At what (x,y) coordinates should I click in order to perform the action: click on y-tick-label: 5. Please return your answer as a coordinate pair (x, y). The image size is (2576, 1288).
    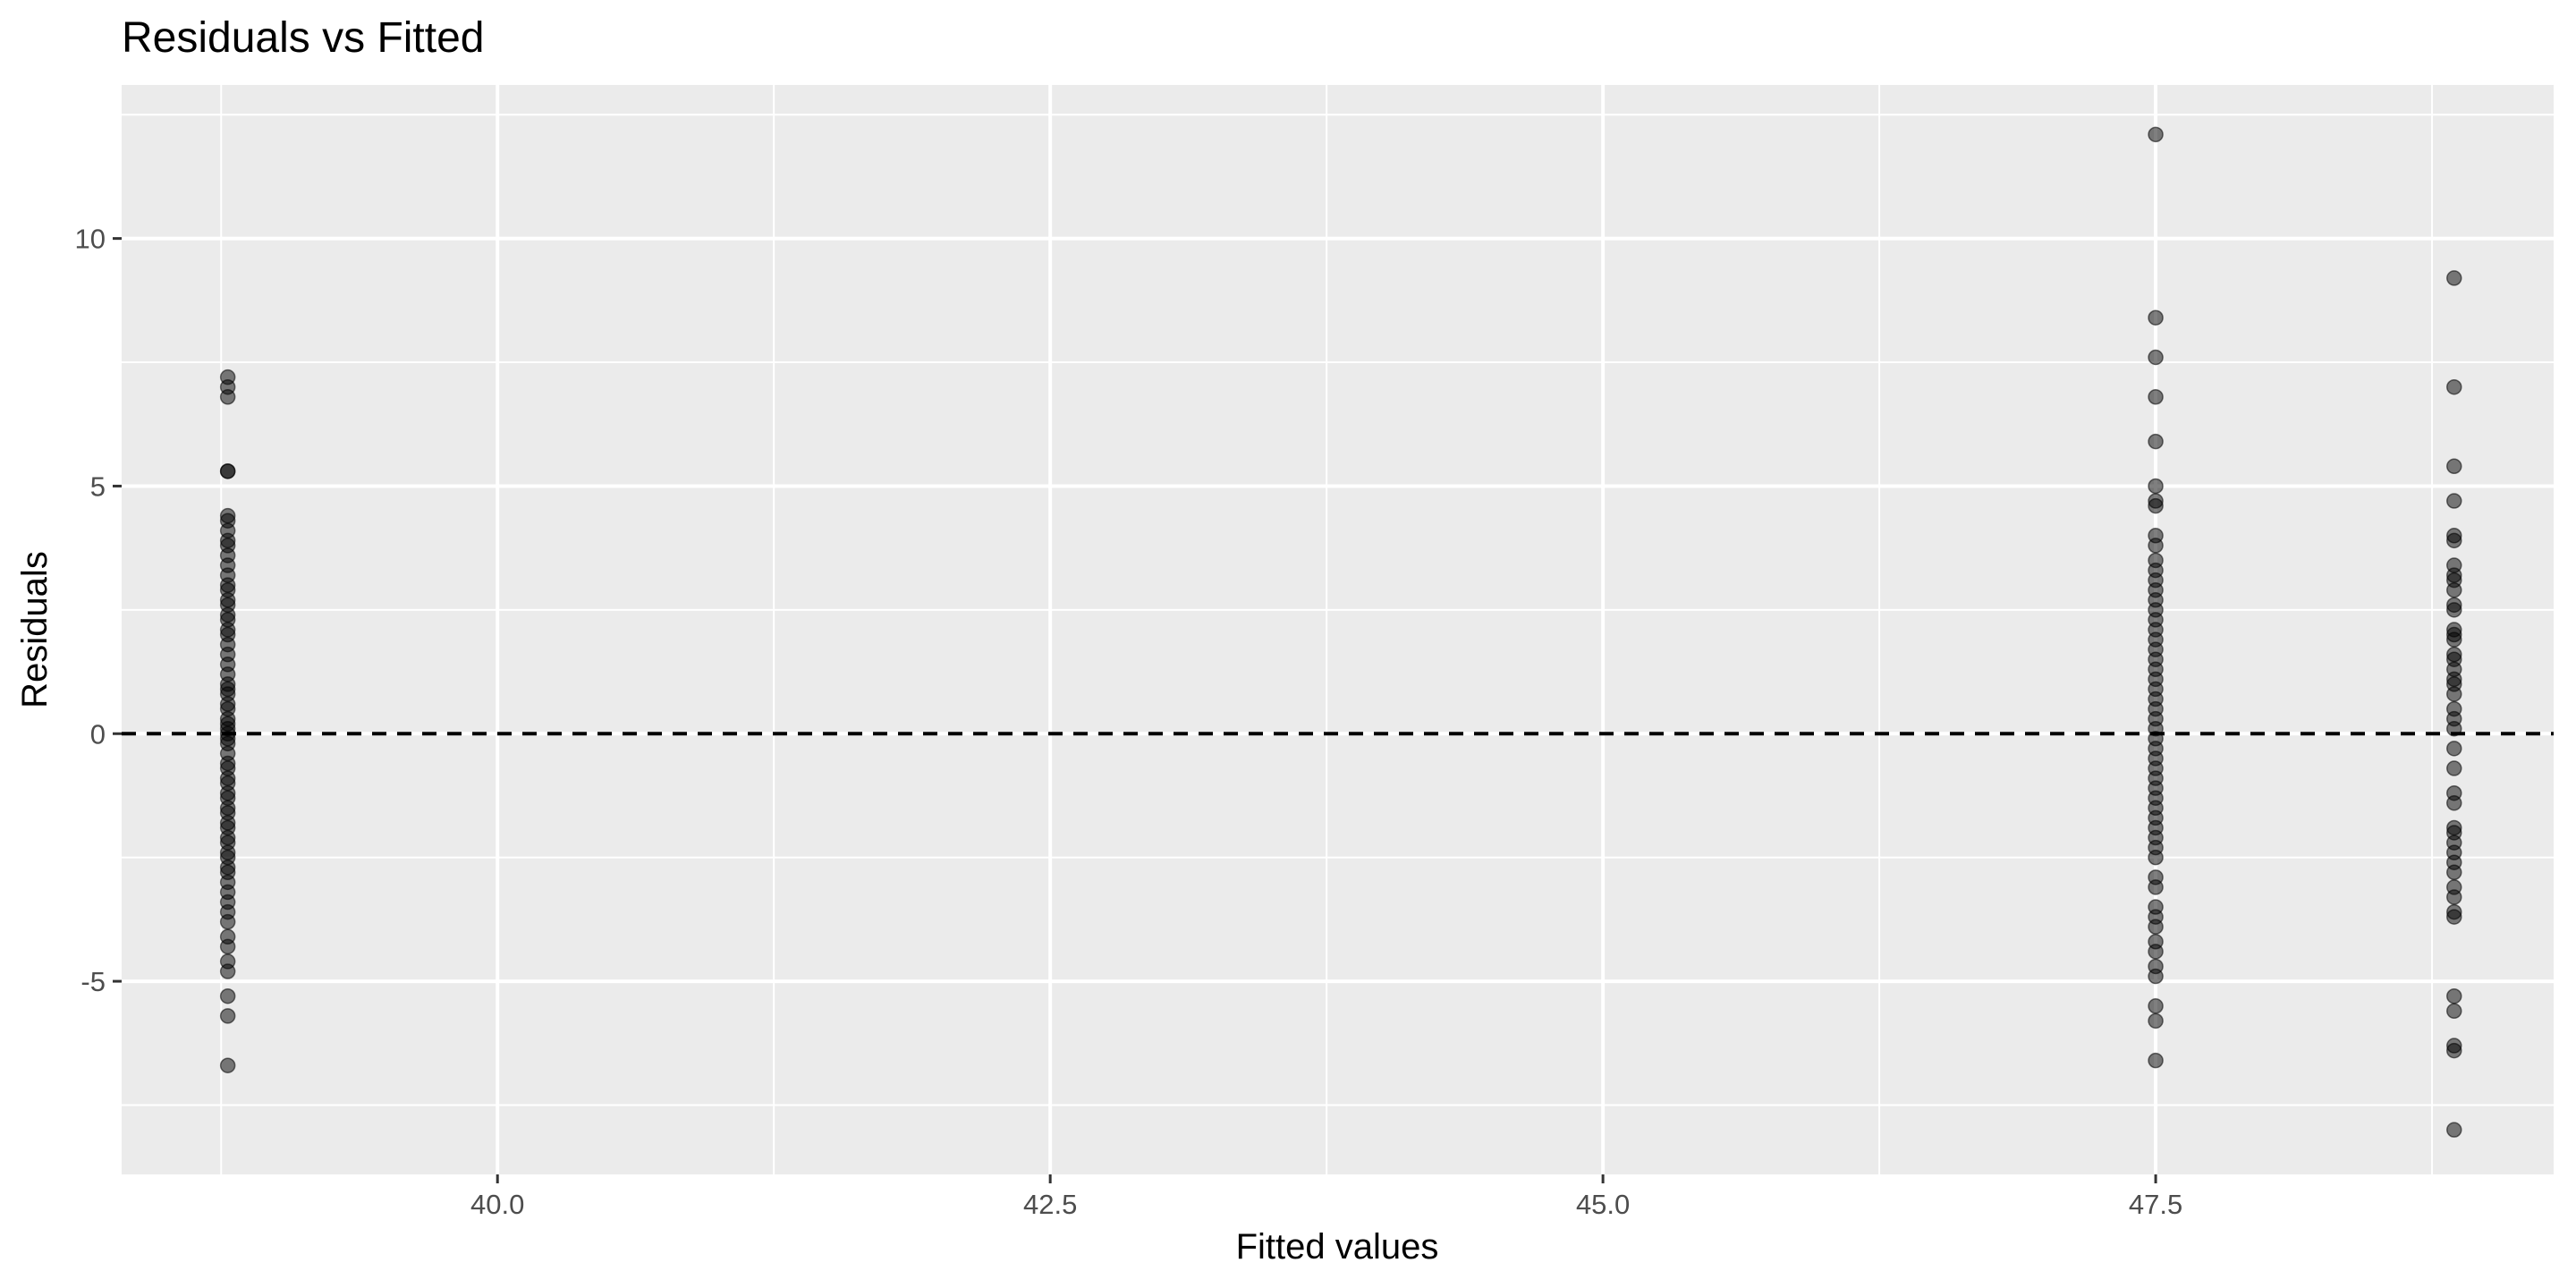
    Looking at the image, I should click on (98, 486).